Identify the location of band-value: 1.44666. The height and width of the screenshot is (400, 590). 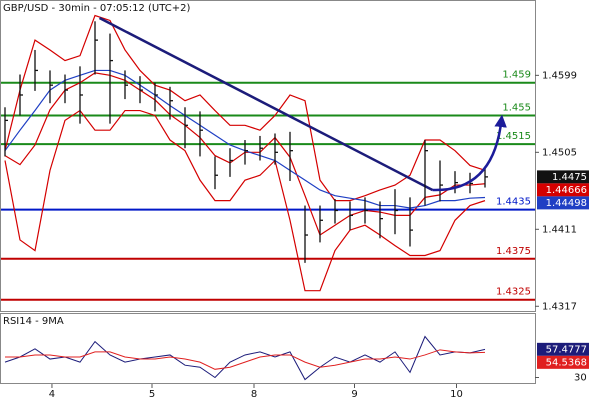
(566, 190).